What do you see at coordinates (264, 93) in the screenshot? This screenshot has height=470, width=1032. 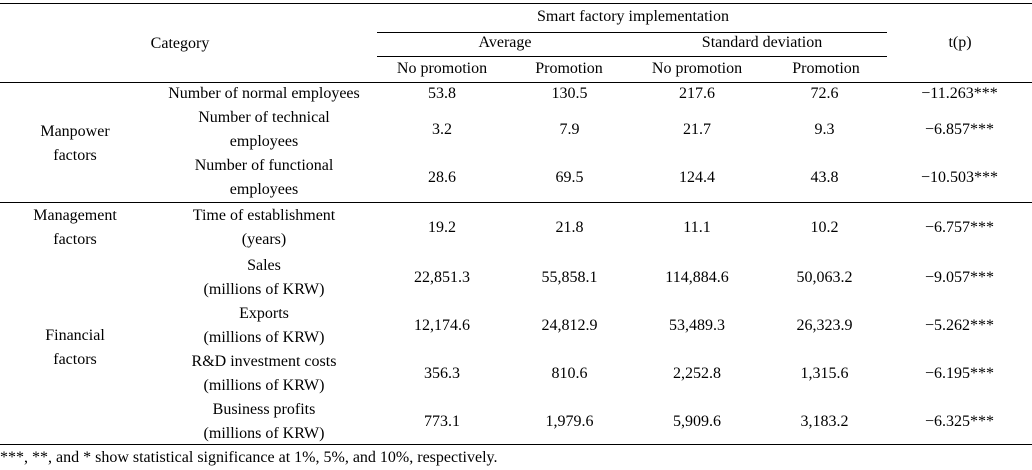 I see `row-label: Number of normal employees` at bounding box center [264, 93].